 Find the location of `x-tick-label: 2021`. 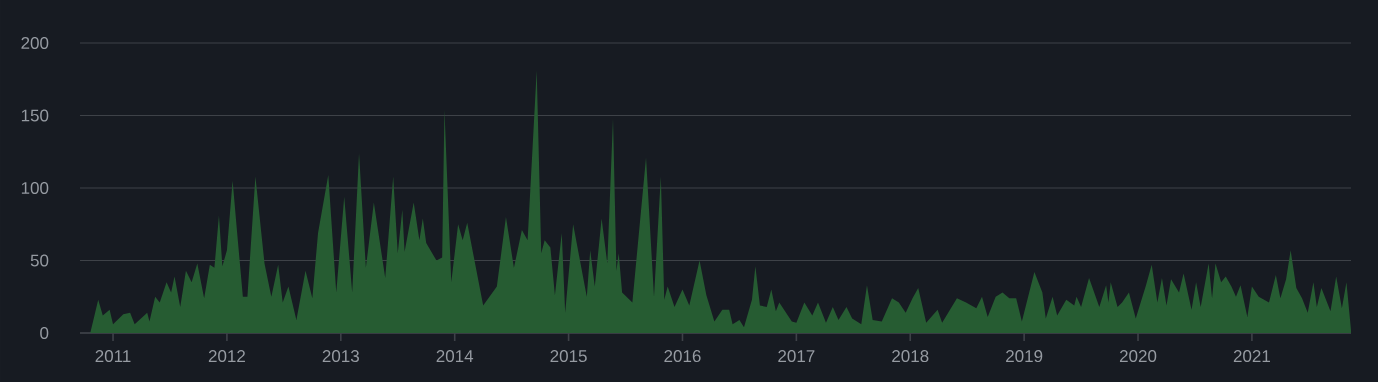

x-tick-label: 2021 is located at coordinates (1251, 356).